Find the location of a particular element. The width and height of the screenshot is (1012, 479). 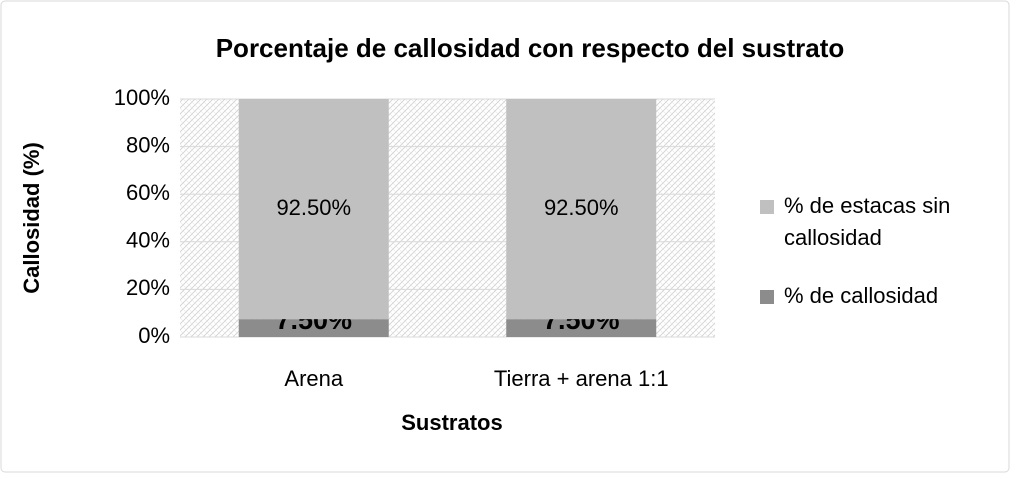

legend-entry: % de estacas sin callosidad is located at coordinates (867, 221).